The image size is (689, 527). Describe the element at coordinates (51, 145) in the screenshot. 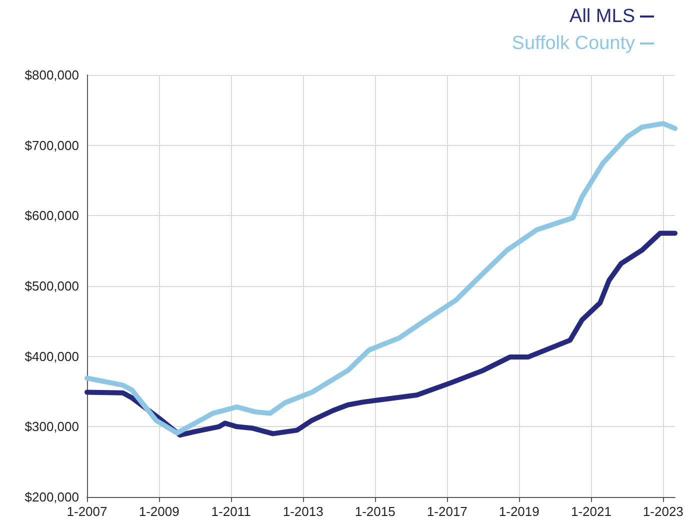

I see `y-tick-label: $700,000` at that location.